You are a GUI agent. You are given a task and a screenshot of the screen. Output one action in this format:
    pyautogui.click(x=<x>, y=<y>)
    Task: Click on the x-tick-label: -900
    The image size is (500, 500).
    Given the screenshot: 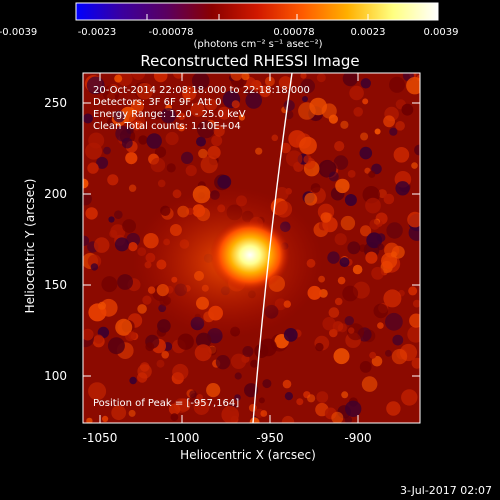 What is the action you would take?
    pyautogui.click(x=358, y=438)
    